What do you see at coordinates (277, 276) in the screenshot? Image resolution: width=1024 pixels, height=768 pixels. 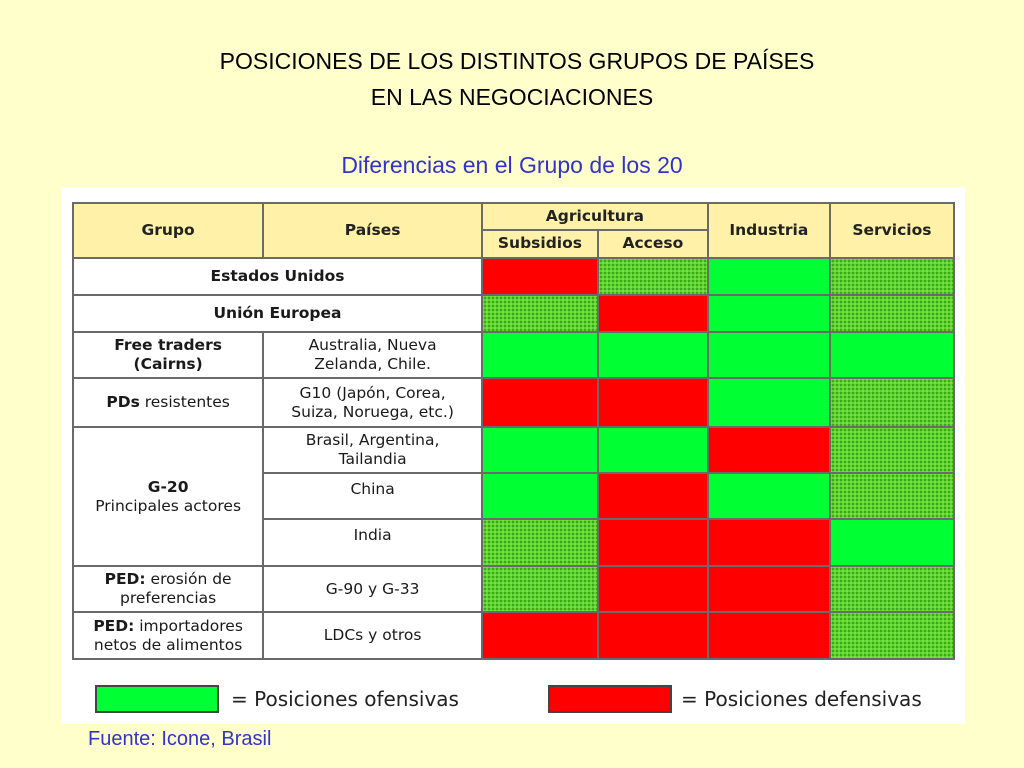 I see `row-label-estados-unidos: Estados Unidos` at bounding box center [277, 276].